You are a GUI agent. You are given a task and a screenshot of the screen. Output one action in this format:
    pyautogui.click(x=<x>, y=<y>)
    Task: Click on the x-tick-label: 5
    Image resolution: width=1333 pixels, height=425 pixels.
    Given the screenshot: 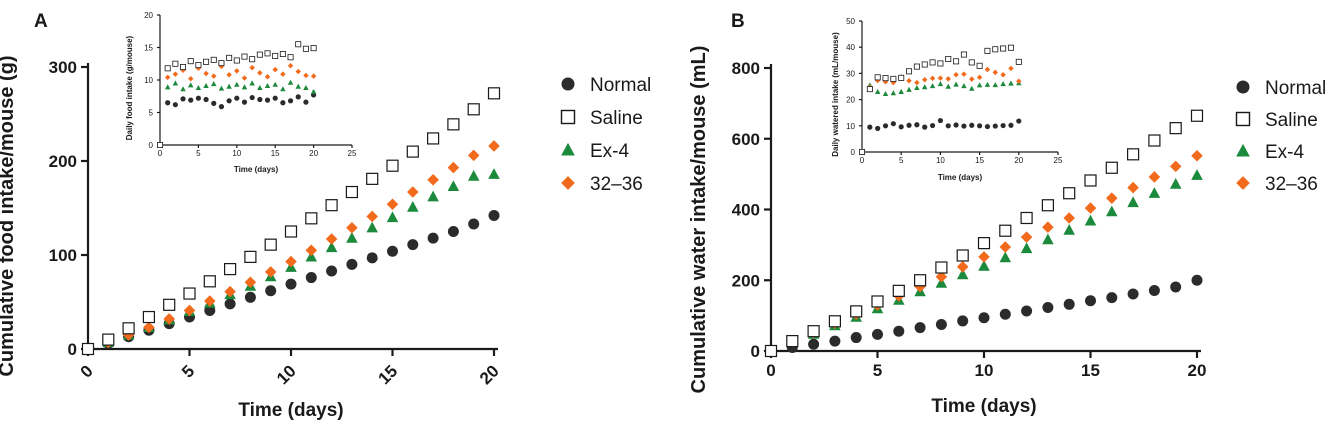 What is the action you would take?
    pyautogui.click(x=188, y=371)
    